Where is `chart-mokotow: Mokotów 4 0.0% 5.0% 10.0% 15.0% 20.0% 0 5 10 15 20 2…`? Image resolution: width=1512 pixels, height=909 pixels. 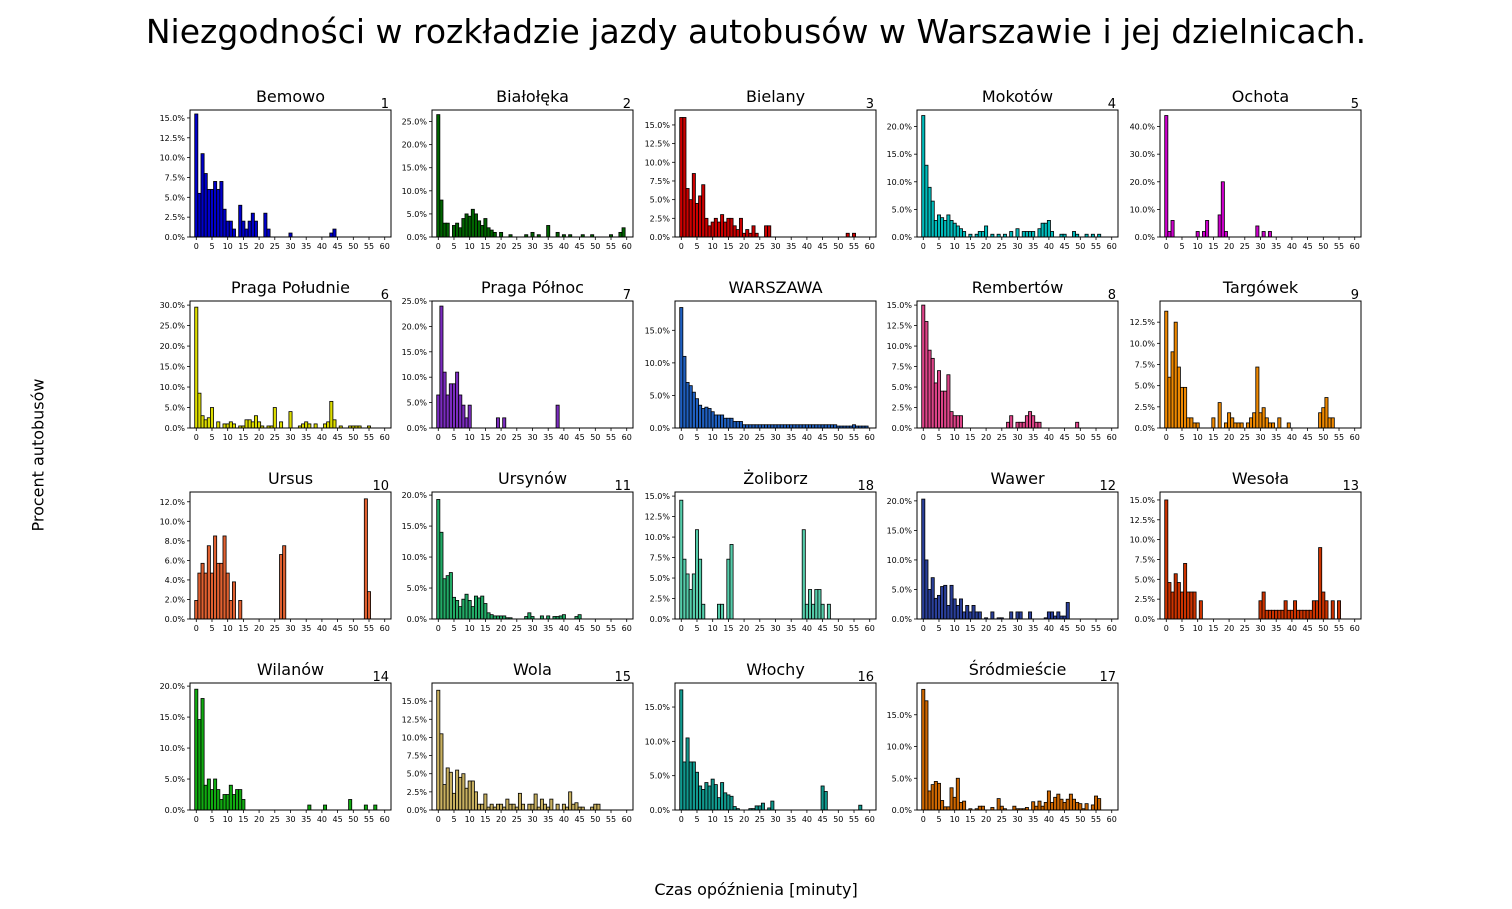 chart-mokotow: Mokotów 4 0.0% 5.0% 10.0% 15.0% 20.0% 0 5 10 15 20 2… is located at coordinates (1003, 169).